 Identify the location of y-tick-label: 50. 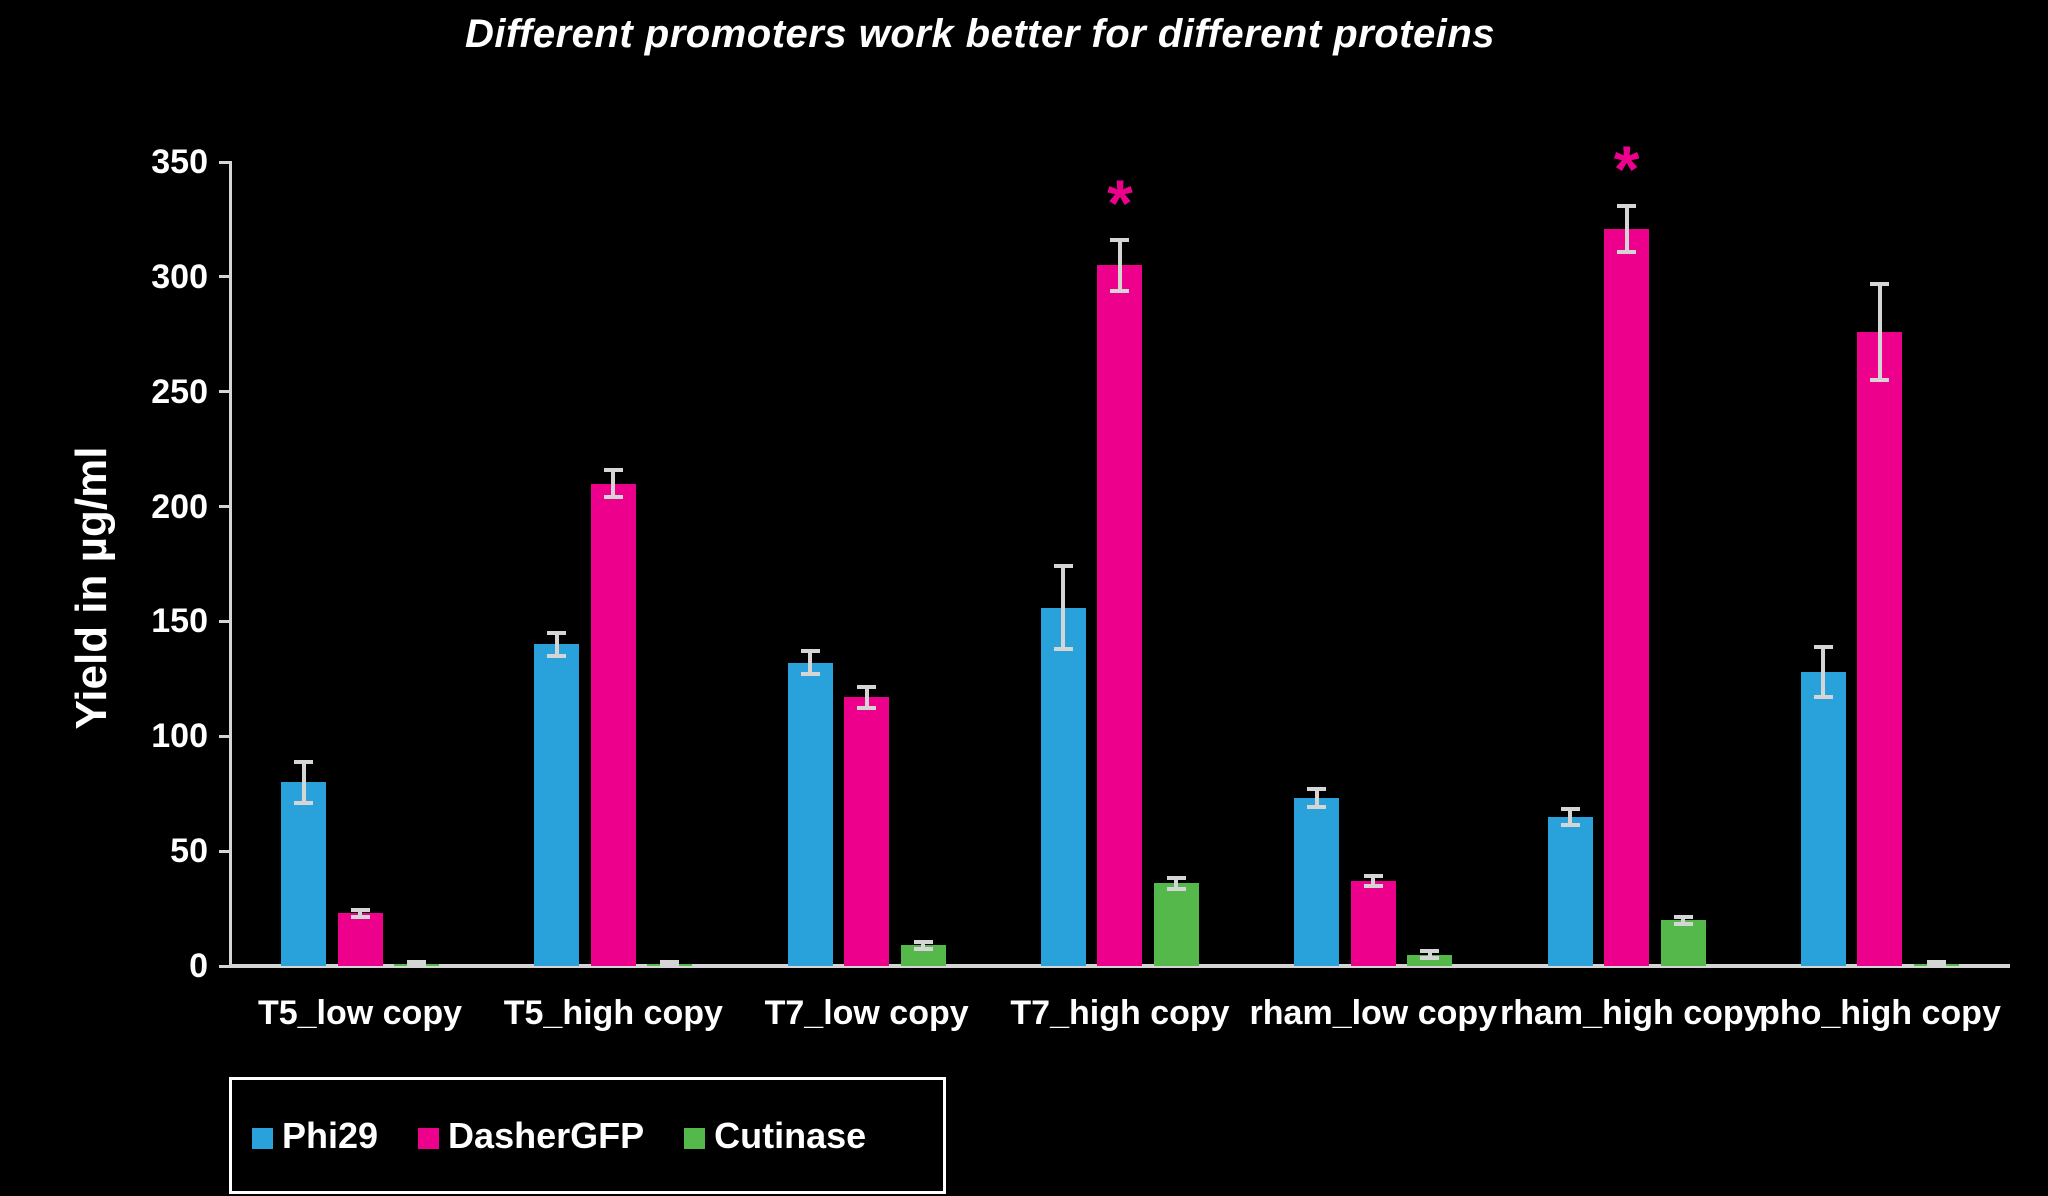
(189, 851).